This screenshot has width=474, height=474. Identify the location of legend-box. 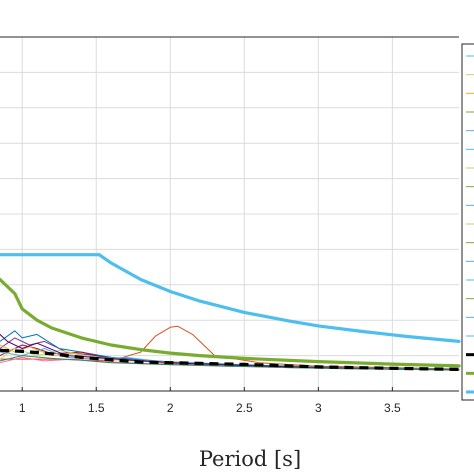
(467, 222).